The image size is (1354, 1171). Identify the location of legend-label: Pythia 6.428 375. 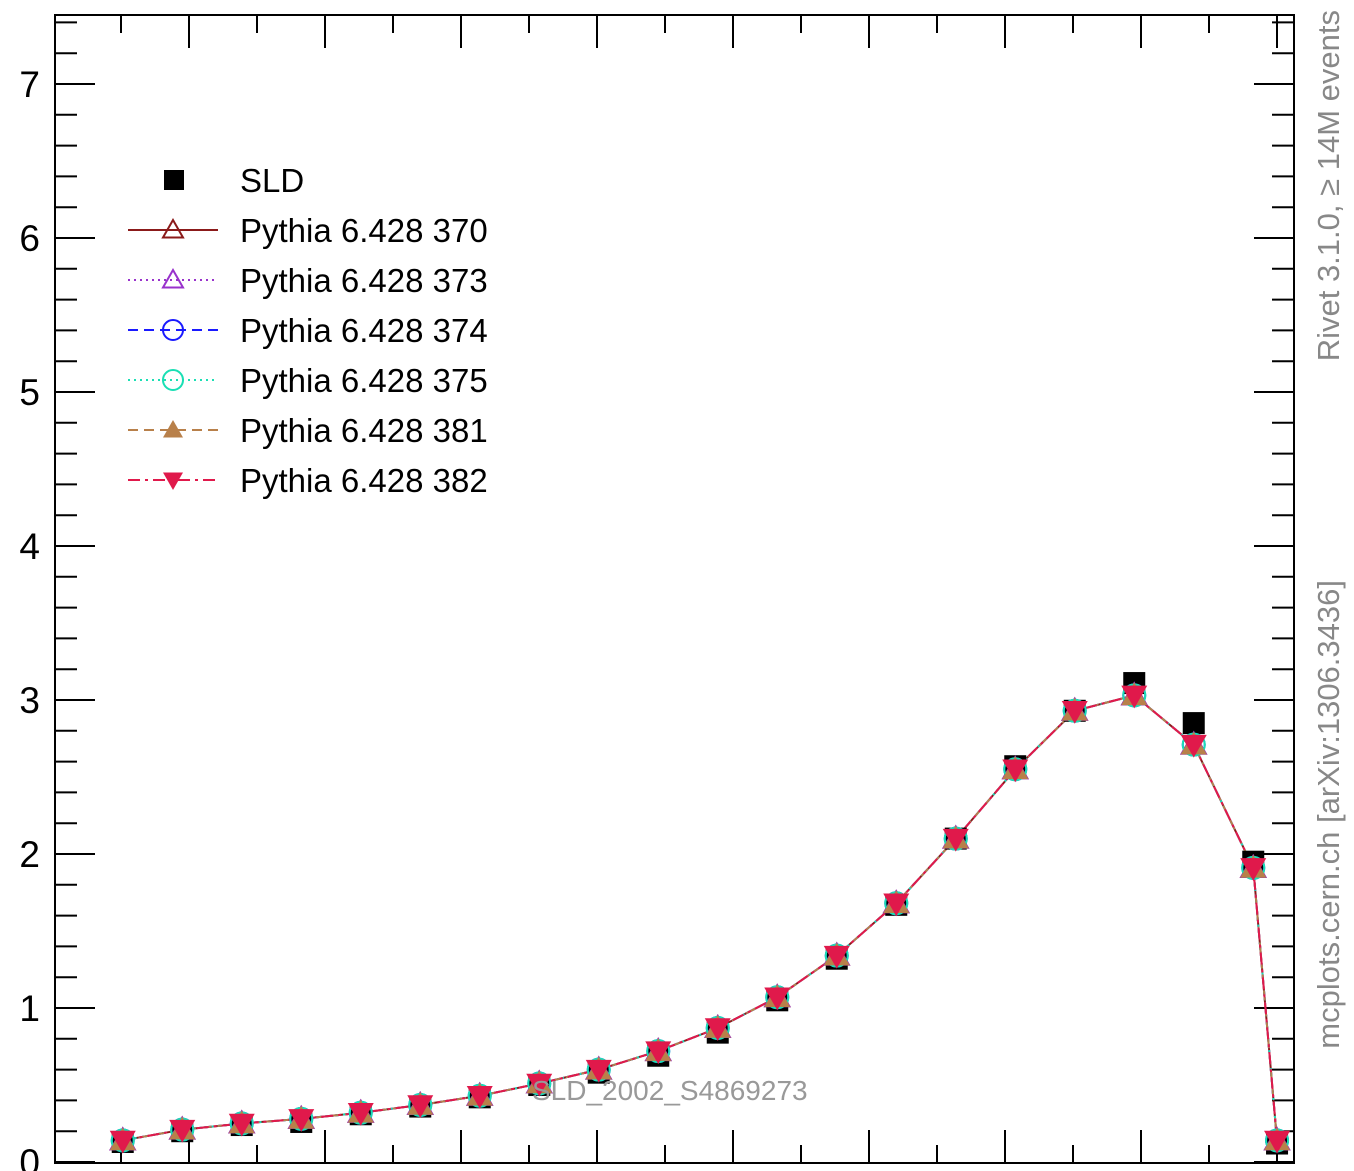
(364, 380).